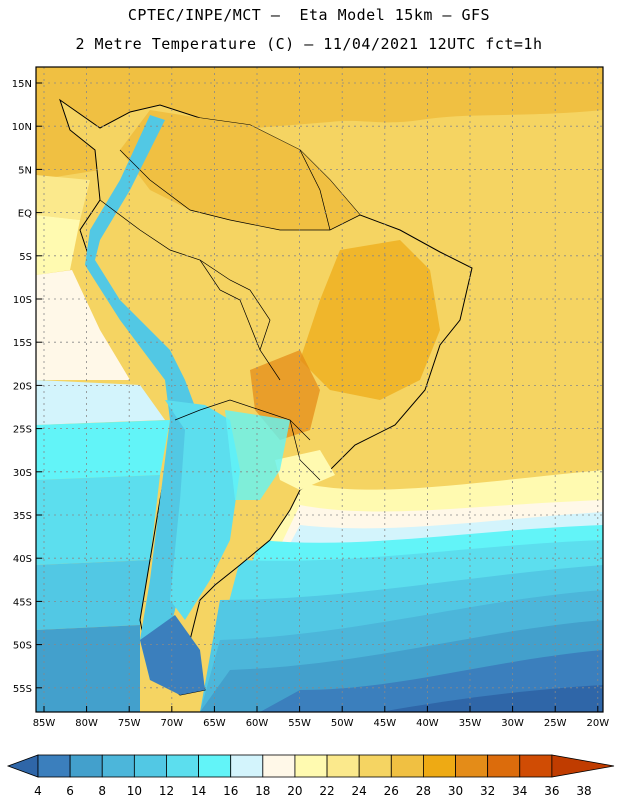 The height and width of the screenshot is (800, 618). I want to click on longitude-label: 75W, so click(129, 723).